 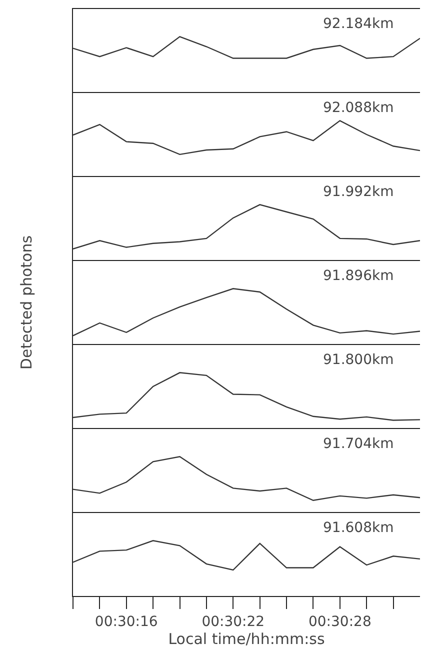 I want to click on x-tick-label: 00:30:22, so click(x=233, y=622).